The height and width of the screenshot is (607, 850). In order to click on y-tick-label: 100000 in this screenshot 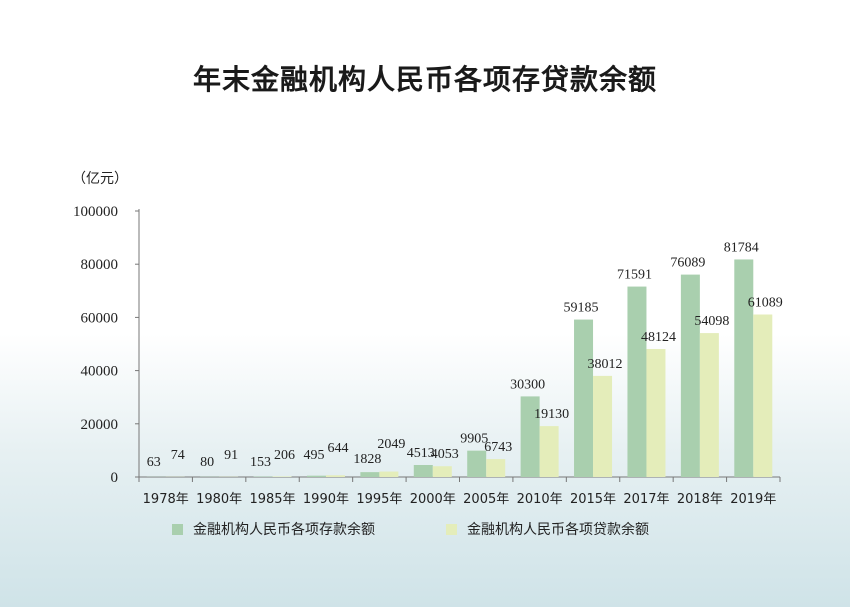, I will do `click(95, 212)`.